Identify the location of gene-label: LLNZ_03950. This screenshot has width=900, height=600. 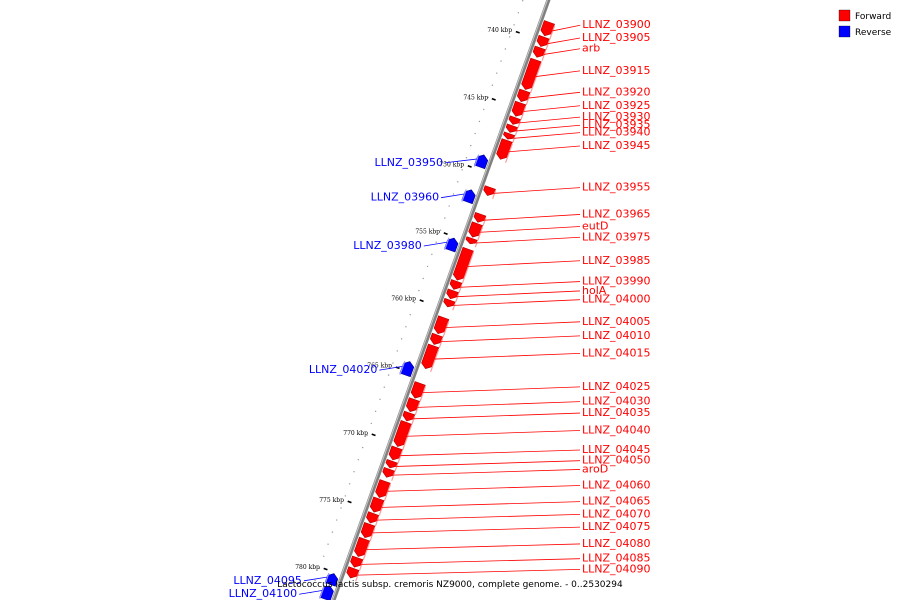
(408, 162).